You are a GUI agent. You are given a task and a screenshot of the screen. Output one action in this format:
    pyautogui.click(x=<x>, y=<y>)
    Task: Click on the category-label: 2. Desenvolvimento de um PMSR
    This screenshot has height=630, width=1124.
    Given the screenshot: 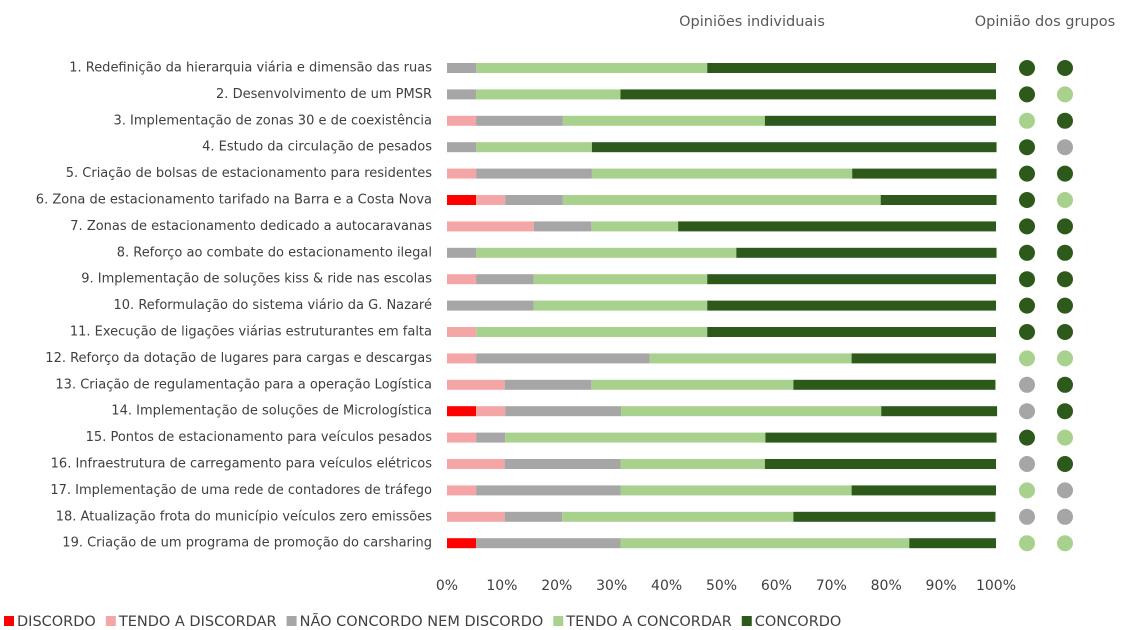 What is the action you would take?
    pyautogui.click(x=324, y=94)
    